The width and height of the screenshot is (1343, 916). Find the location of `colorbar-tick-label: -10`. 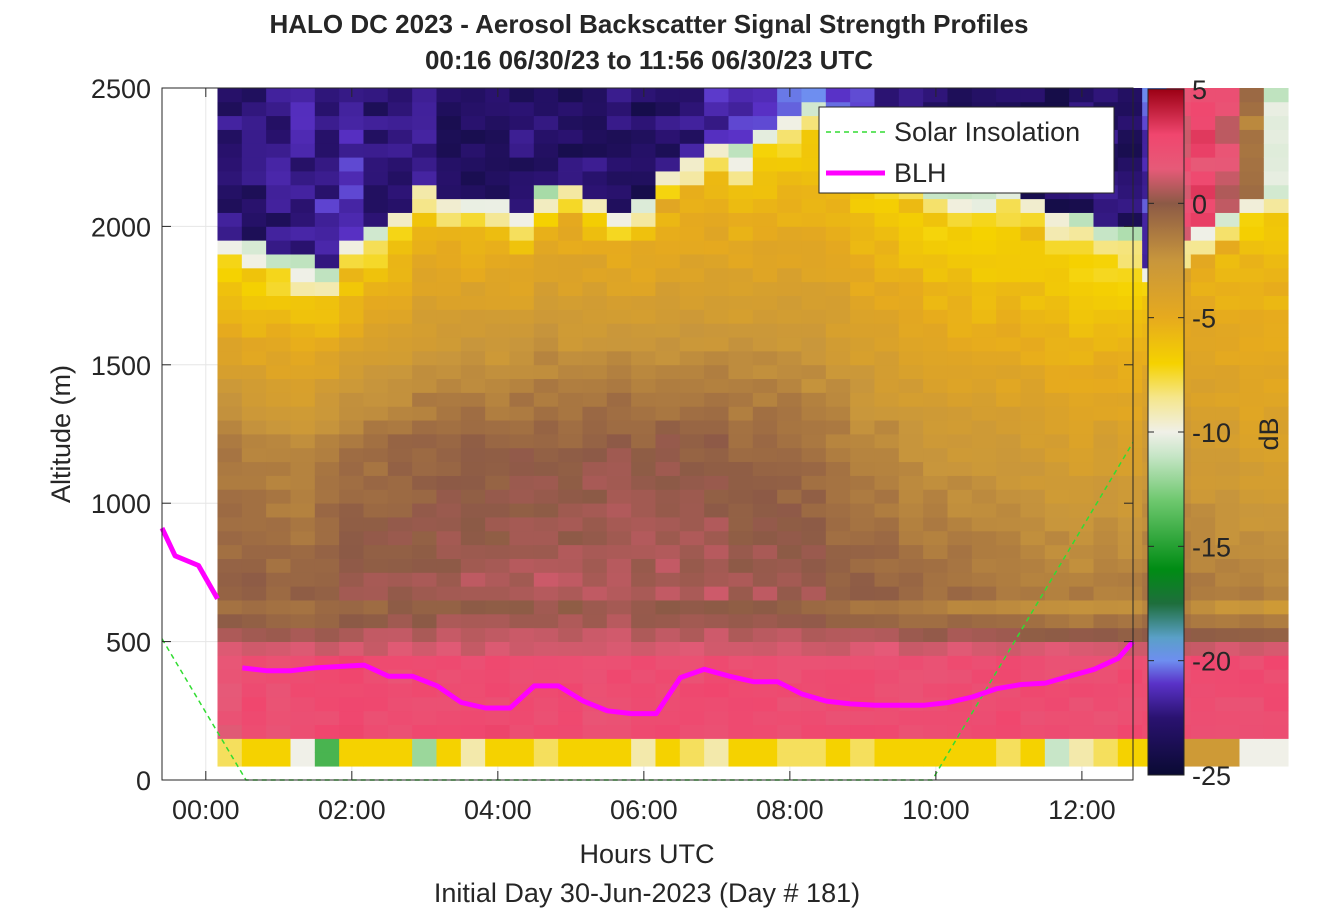

colorbar-tick-label: -10 is located at coordinates (1211, 433).